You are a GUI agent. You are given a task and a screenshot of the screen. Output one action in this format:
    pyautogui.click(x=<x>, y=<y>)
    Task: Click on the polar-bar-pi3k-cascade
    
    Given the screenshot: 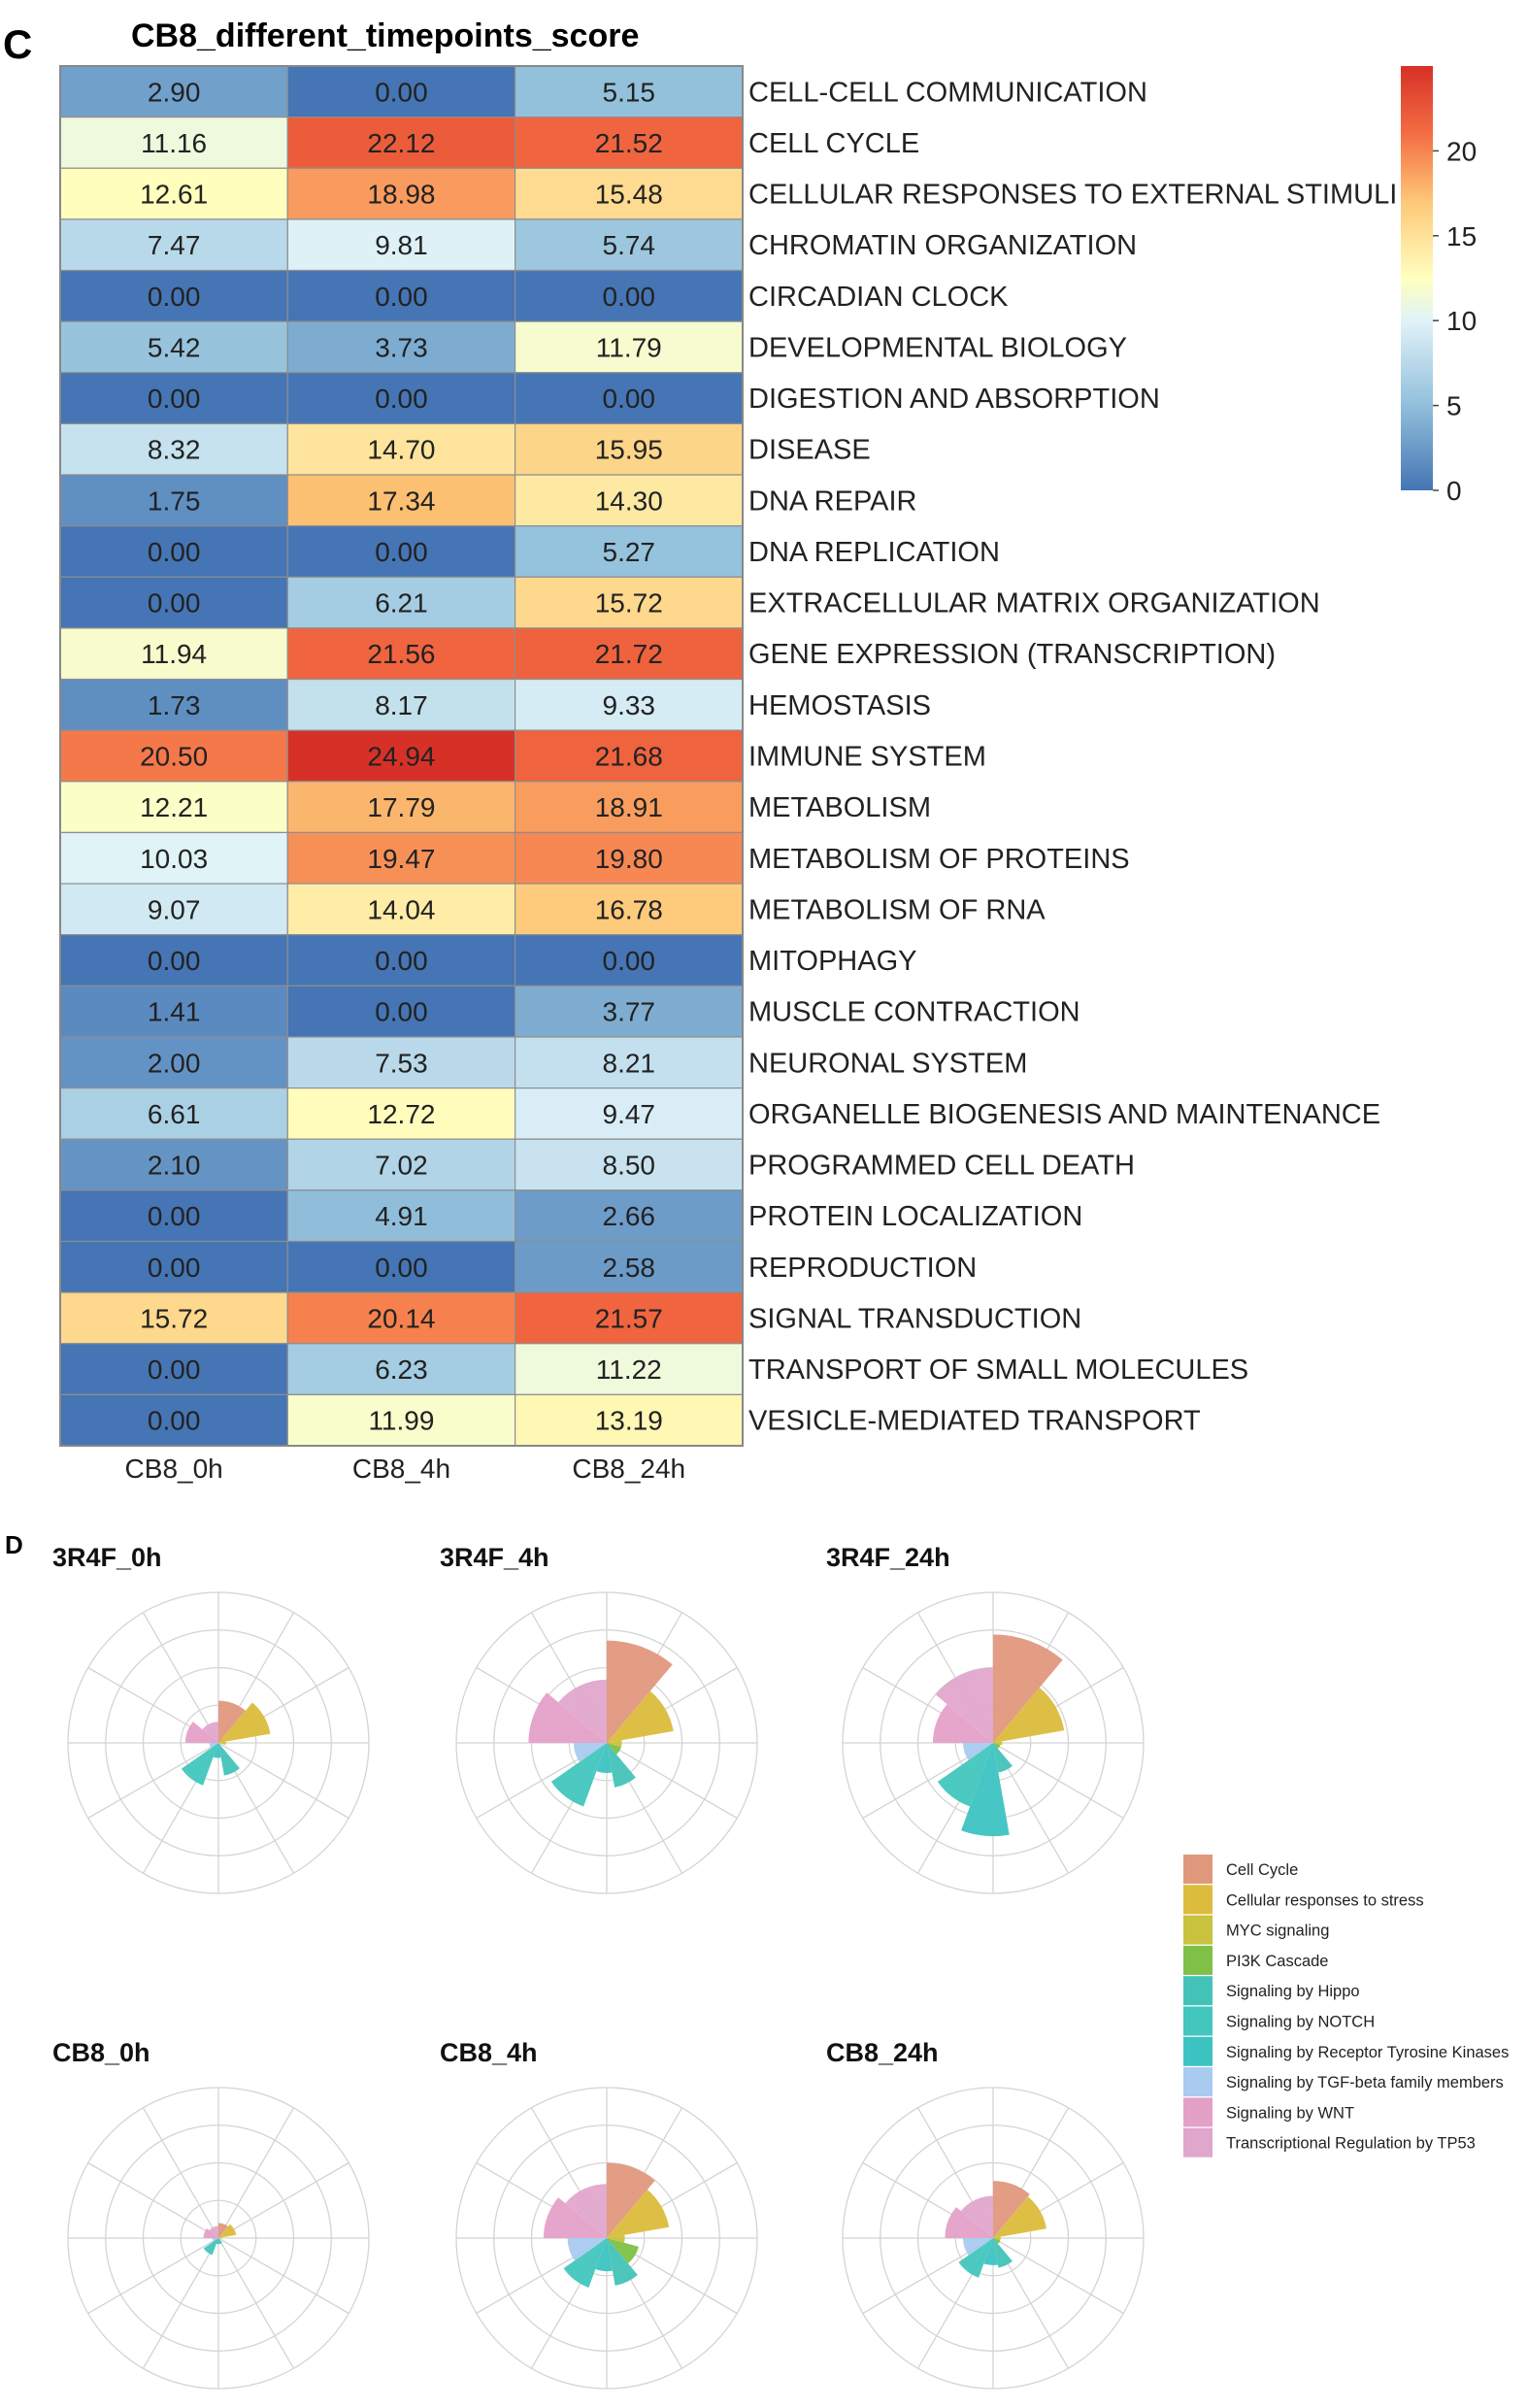 What is the action you would take?
    pyautogui.click(x=614, y=1749)
    